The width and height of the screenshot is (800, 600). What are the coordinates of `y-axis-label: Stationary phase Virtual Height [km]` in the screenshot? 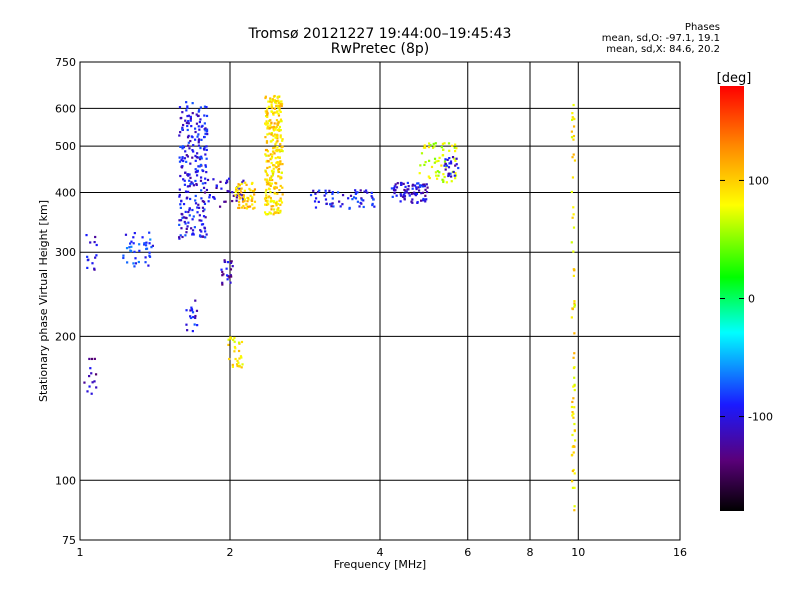 It's located at (43, 301).